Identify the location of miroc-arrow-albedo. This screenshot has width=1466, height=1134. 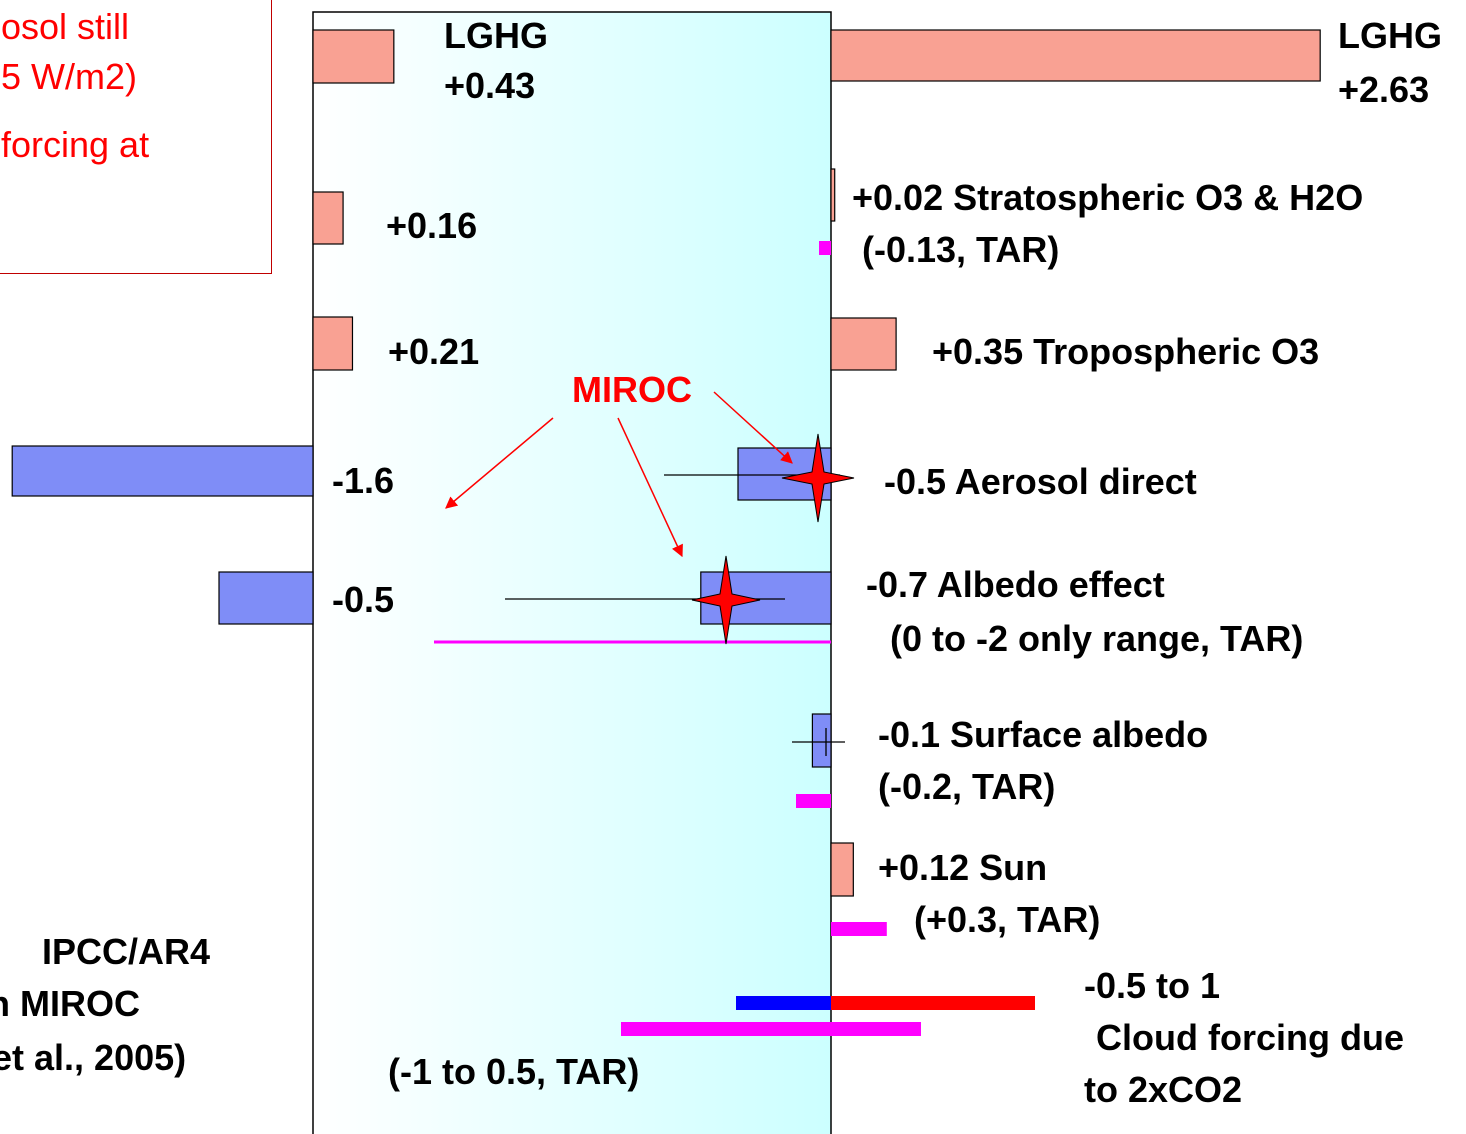
(650, 487).